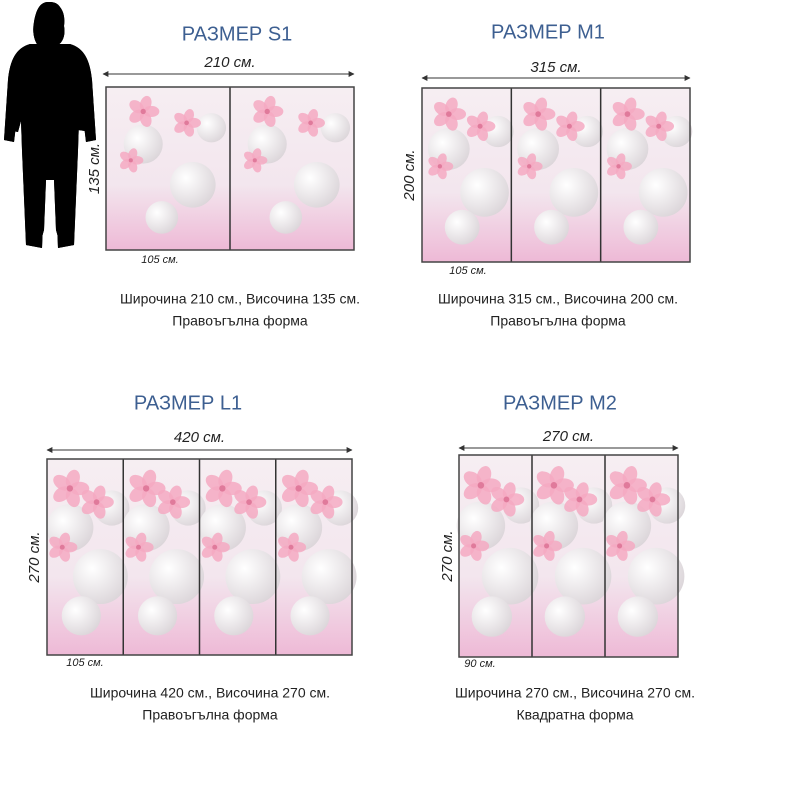  I want to click on description: Широчина 210 см., Височина 135 см., so click(240, 299).